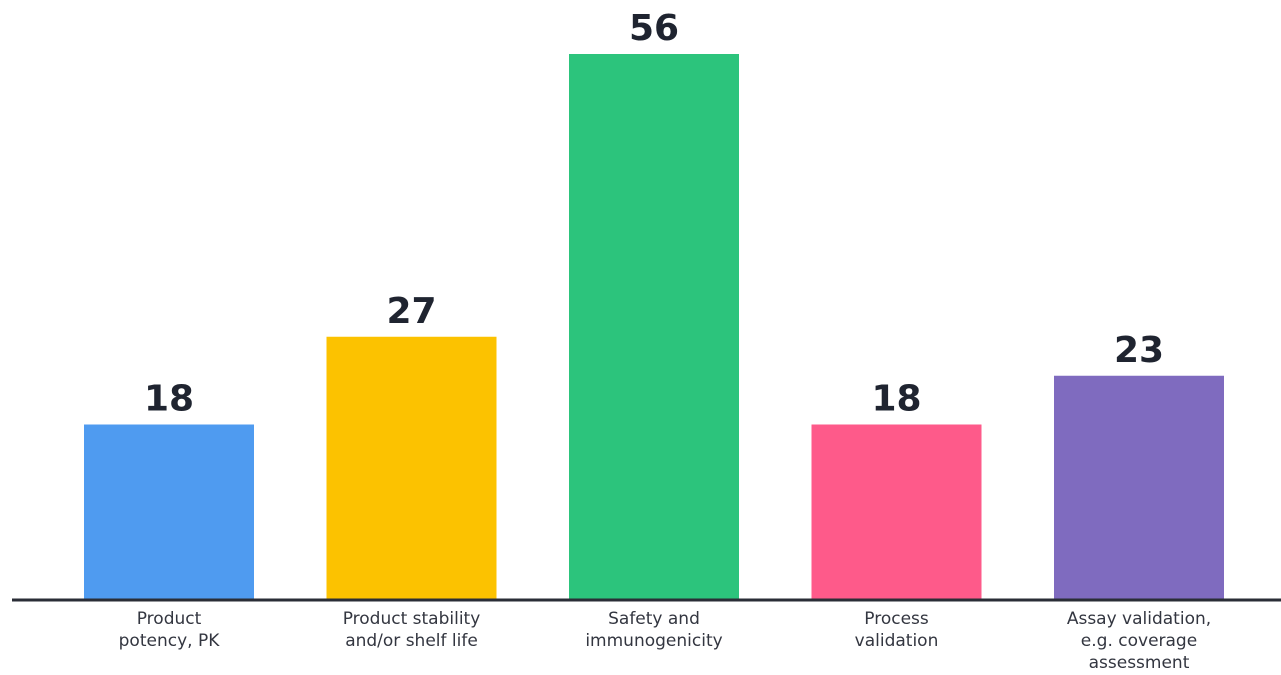 Image resolution: width=1281 pixels, height=675 pixels. Describe the element at coordinates (170, 630) in the screenshot. I see `category-label-0: Product potency, PK` at that location.